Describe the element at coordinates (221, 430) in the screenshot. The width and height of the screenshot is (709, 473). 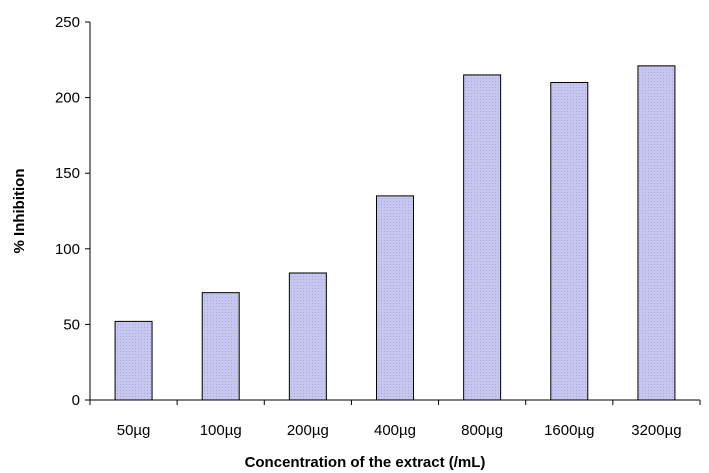
I see `x-tick-label: 100µg` at that location.